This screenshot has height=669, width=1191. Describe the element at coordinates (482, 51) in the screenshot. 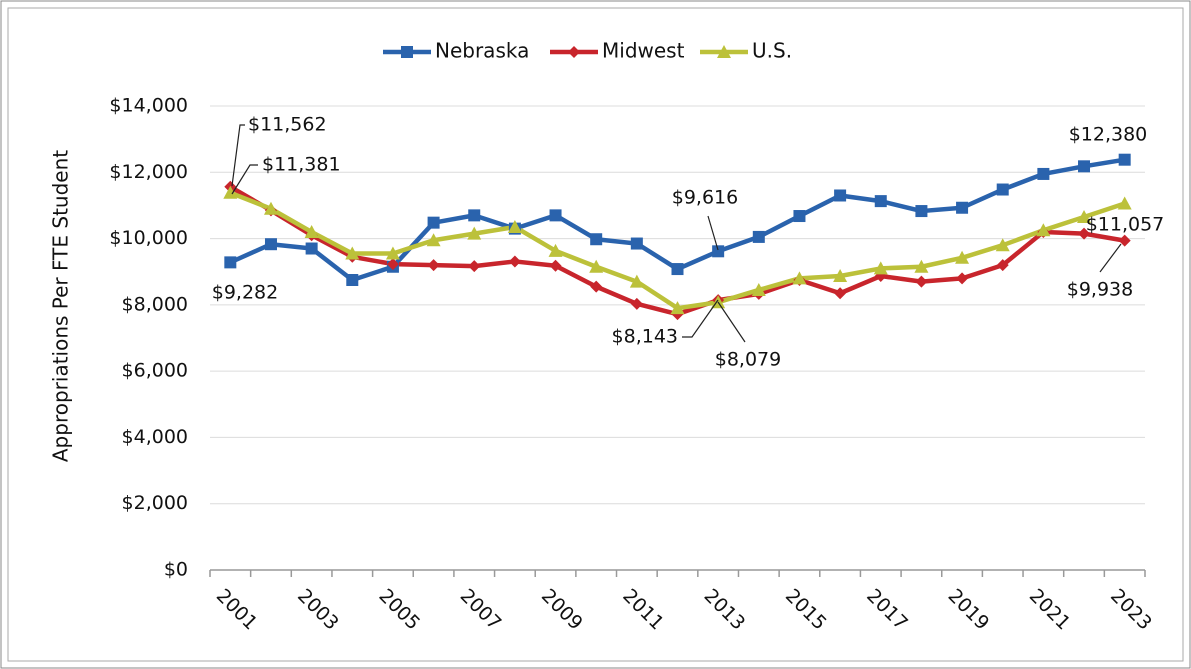

I see `legend-label: Nebraska` at that location.